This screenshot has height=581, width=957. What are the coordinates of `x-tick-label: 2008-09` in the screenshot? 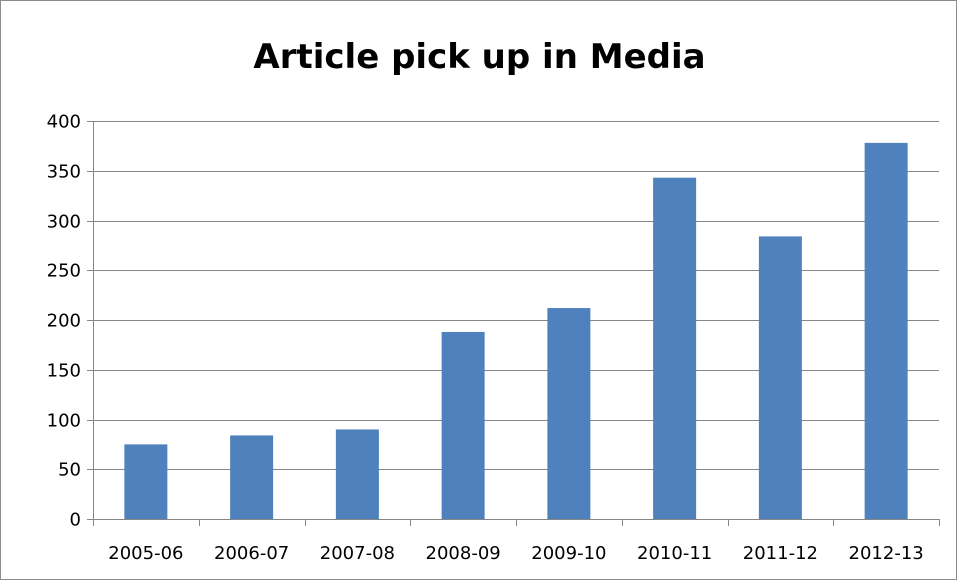 It's located at (463, 553).